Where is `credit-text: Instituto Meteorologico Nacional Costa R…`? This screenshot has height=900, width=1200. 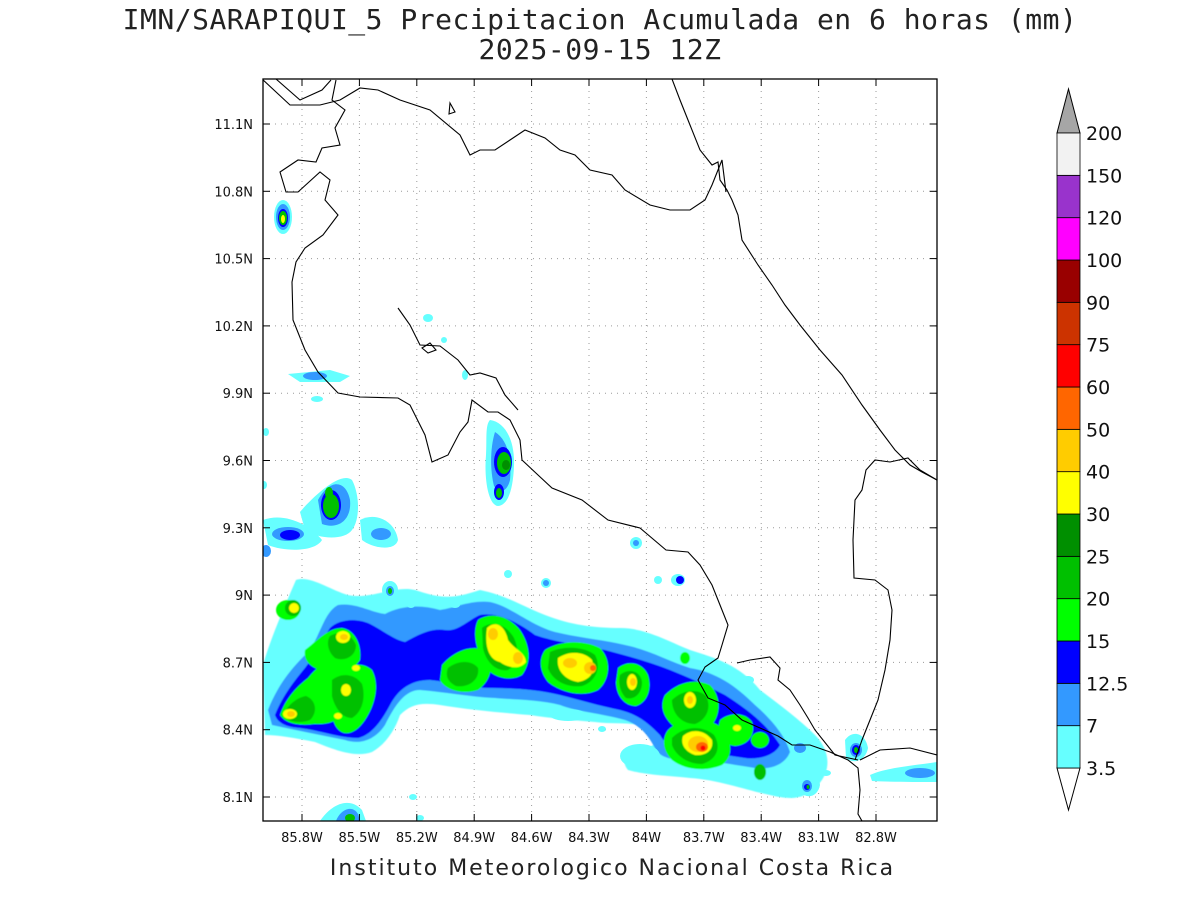
credit-text: Instituto Meteorologico Nacional Costa R… is located at coordinates (612, 868).